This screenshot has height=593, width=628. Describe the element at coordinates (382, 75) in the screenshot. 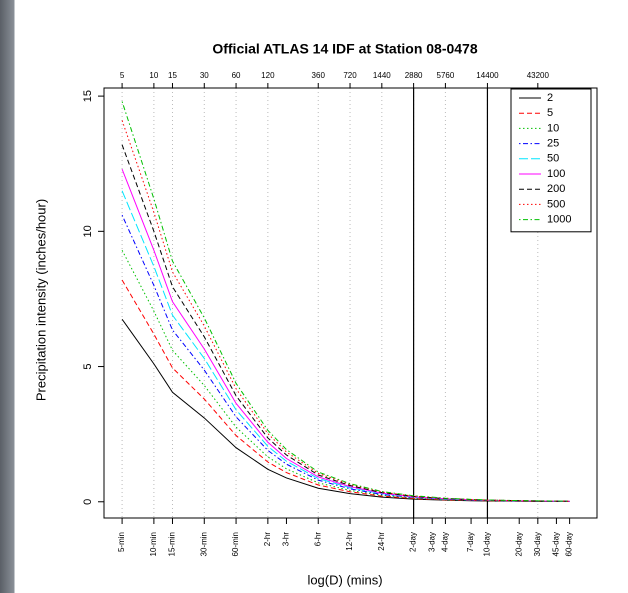

I see `x2-tick-label: 1440` at that location.